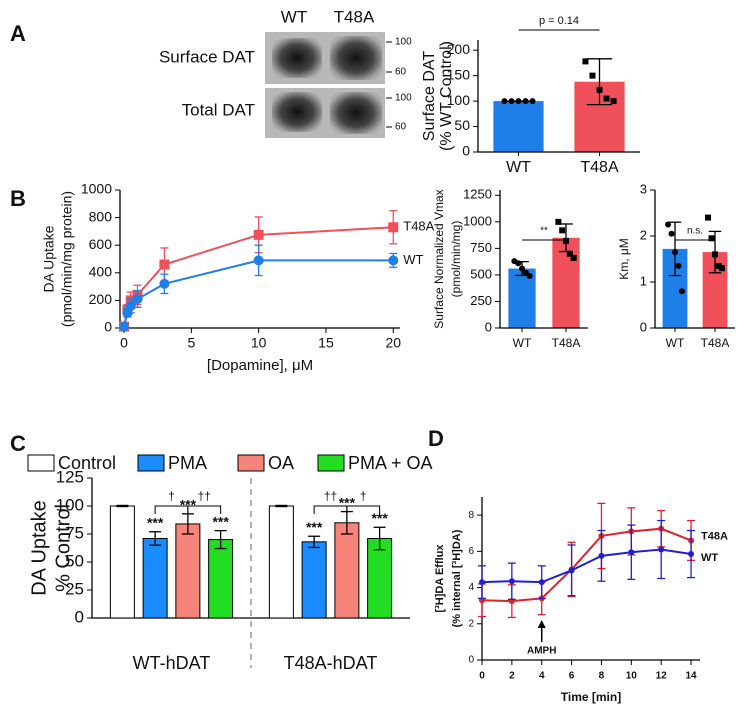  Describe the element at coordinates (471, 551) in the screenshot. I see `y-tick-label: 6` at that location.